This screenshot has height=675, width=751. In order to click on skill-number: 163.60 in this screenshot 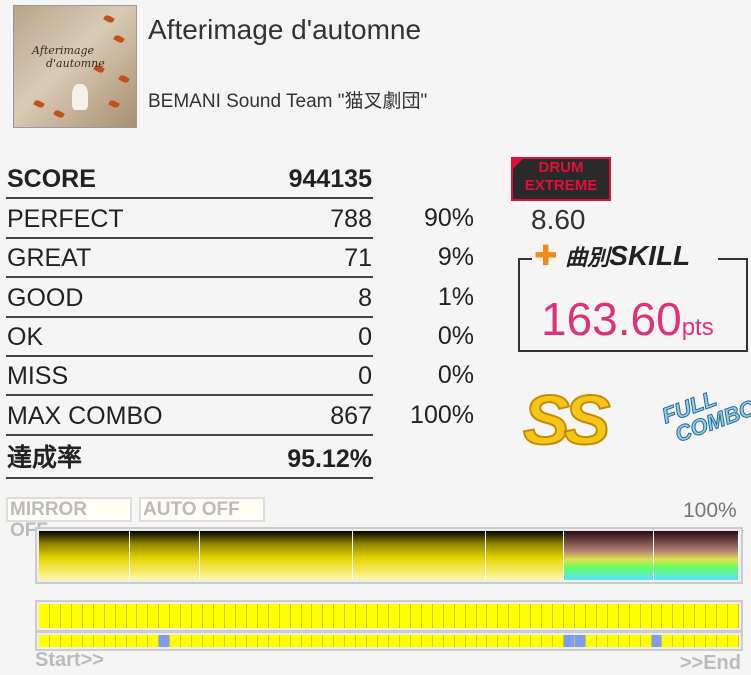, I will do `click(611, 319)`.